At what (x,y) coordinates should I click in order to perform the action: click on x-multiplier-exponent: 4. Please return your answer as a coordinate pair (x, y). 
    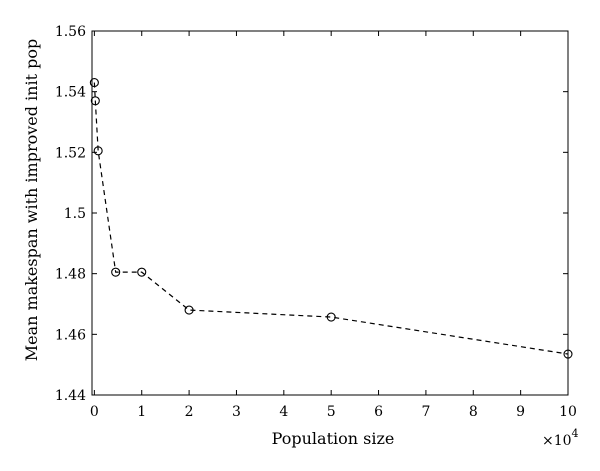
    Looking at the image, I should click on (575, 433).